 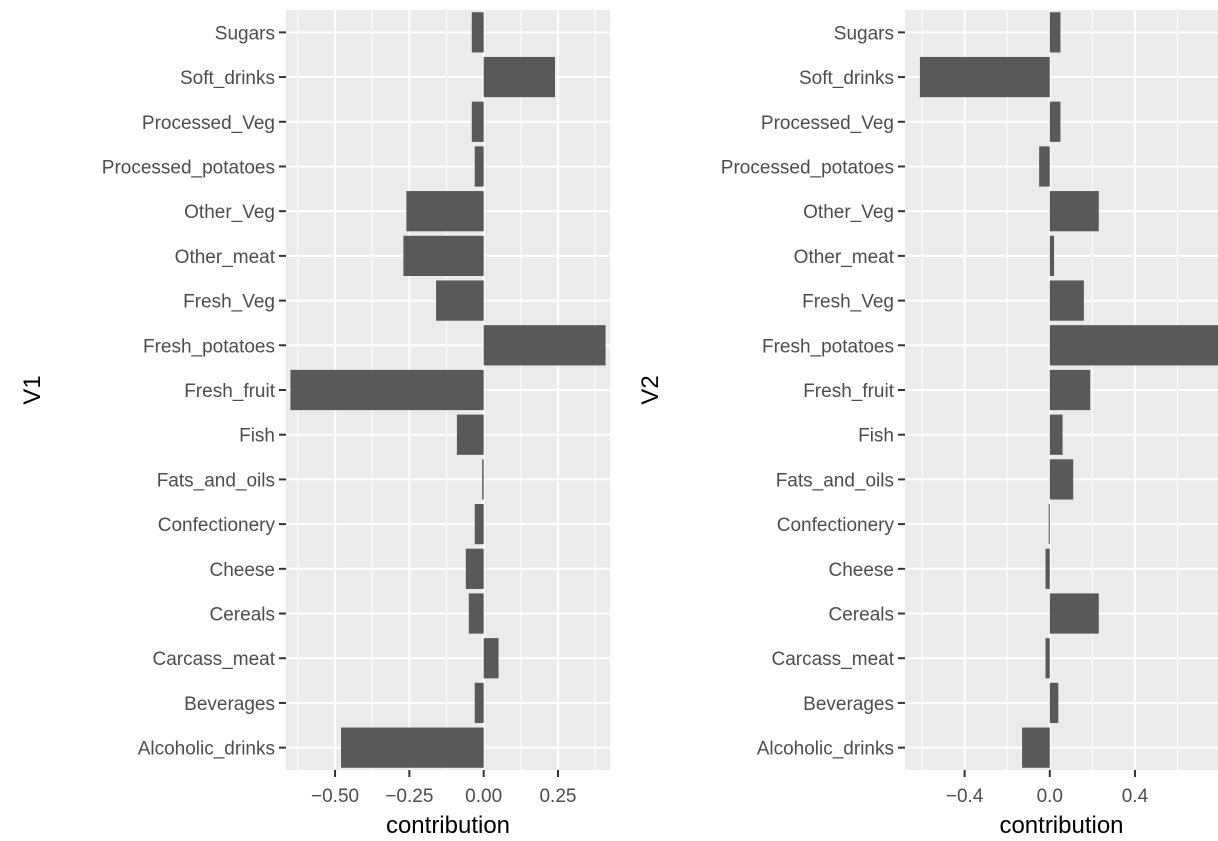 What do you see at coordinates (965, 796) in the screenshot?
I see `x-tick-label: −0.4` at bounding box center [965, 796].